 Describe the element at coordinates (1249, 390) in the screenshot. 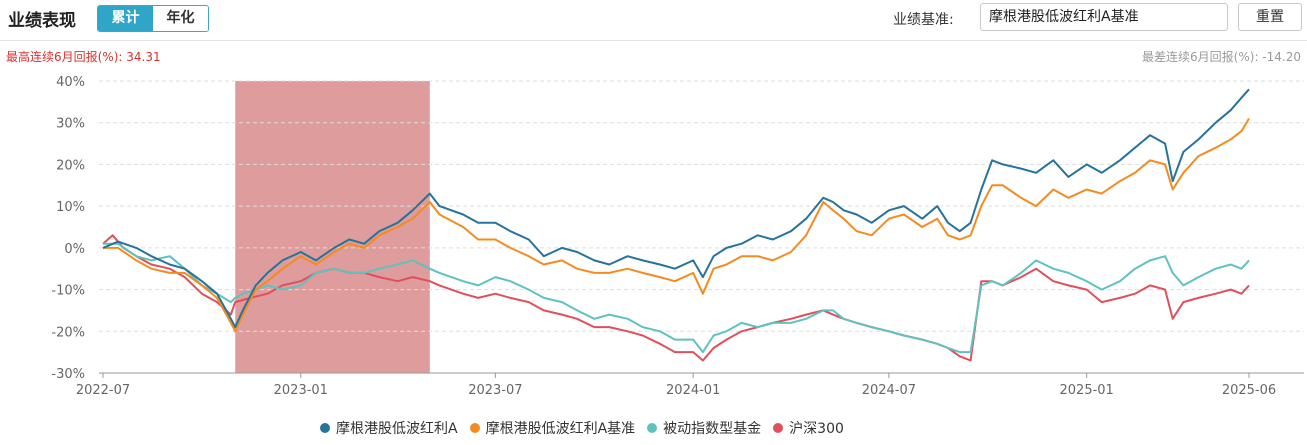

I see `x-tick-label: 2025-06` at that location.